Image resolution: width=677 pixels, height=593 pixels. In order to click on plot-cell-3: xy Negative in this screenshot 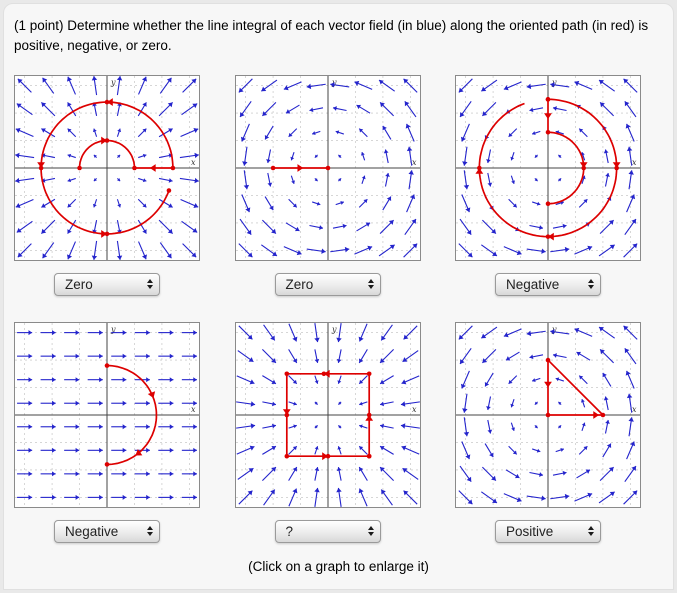, I will do `click(548, 185)`.